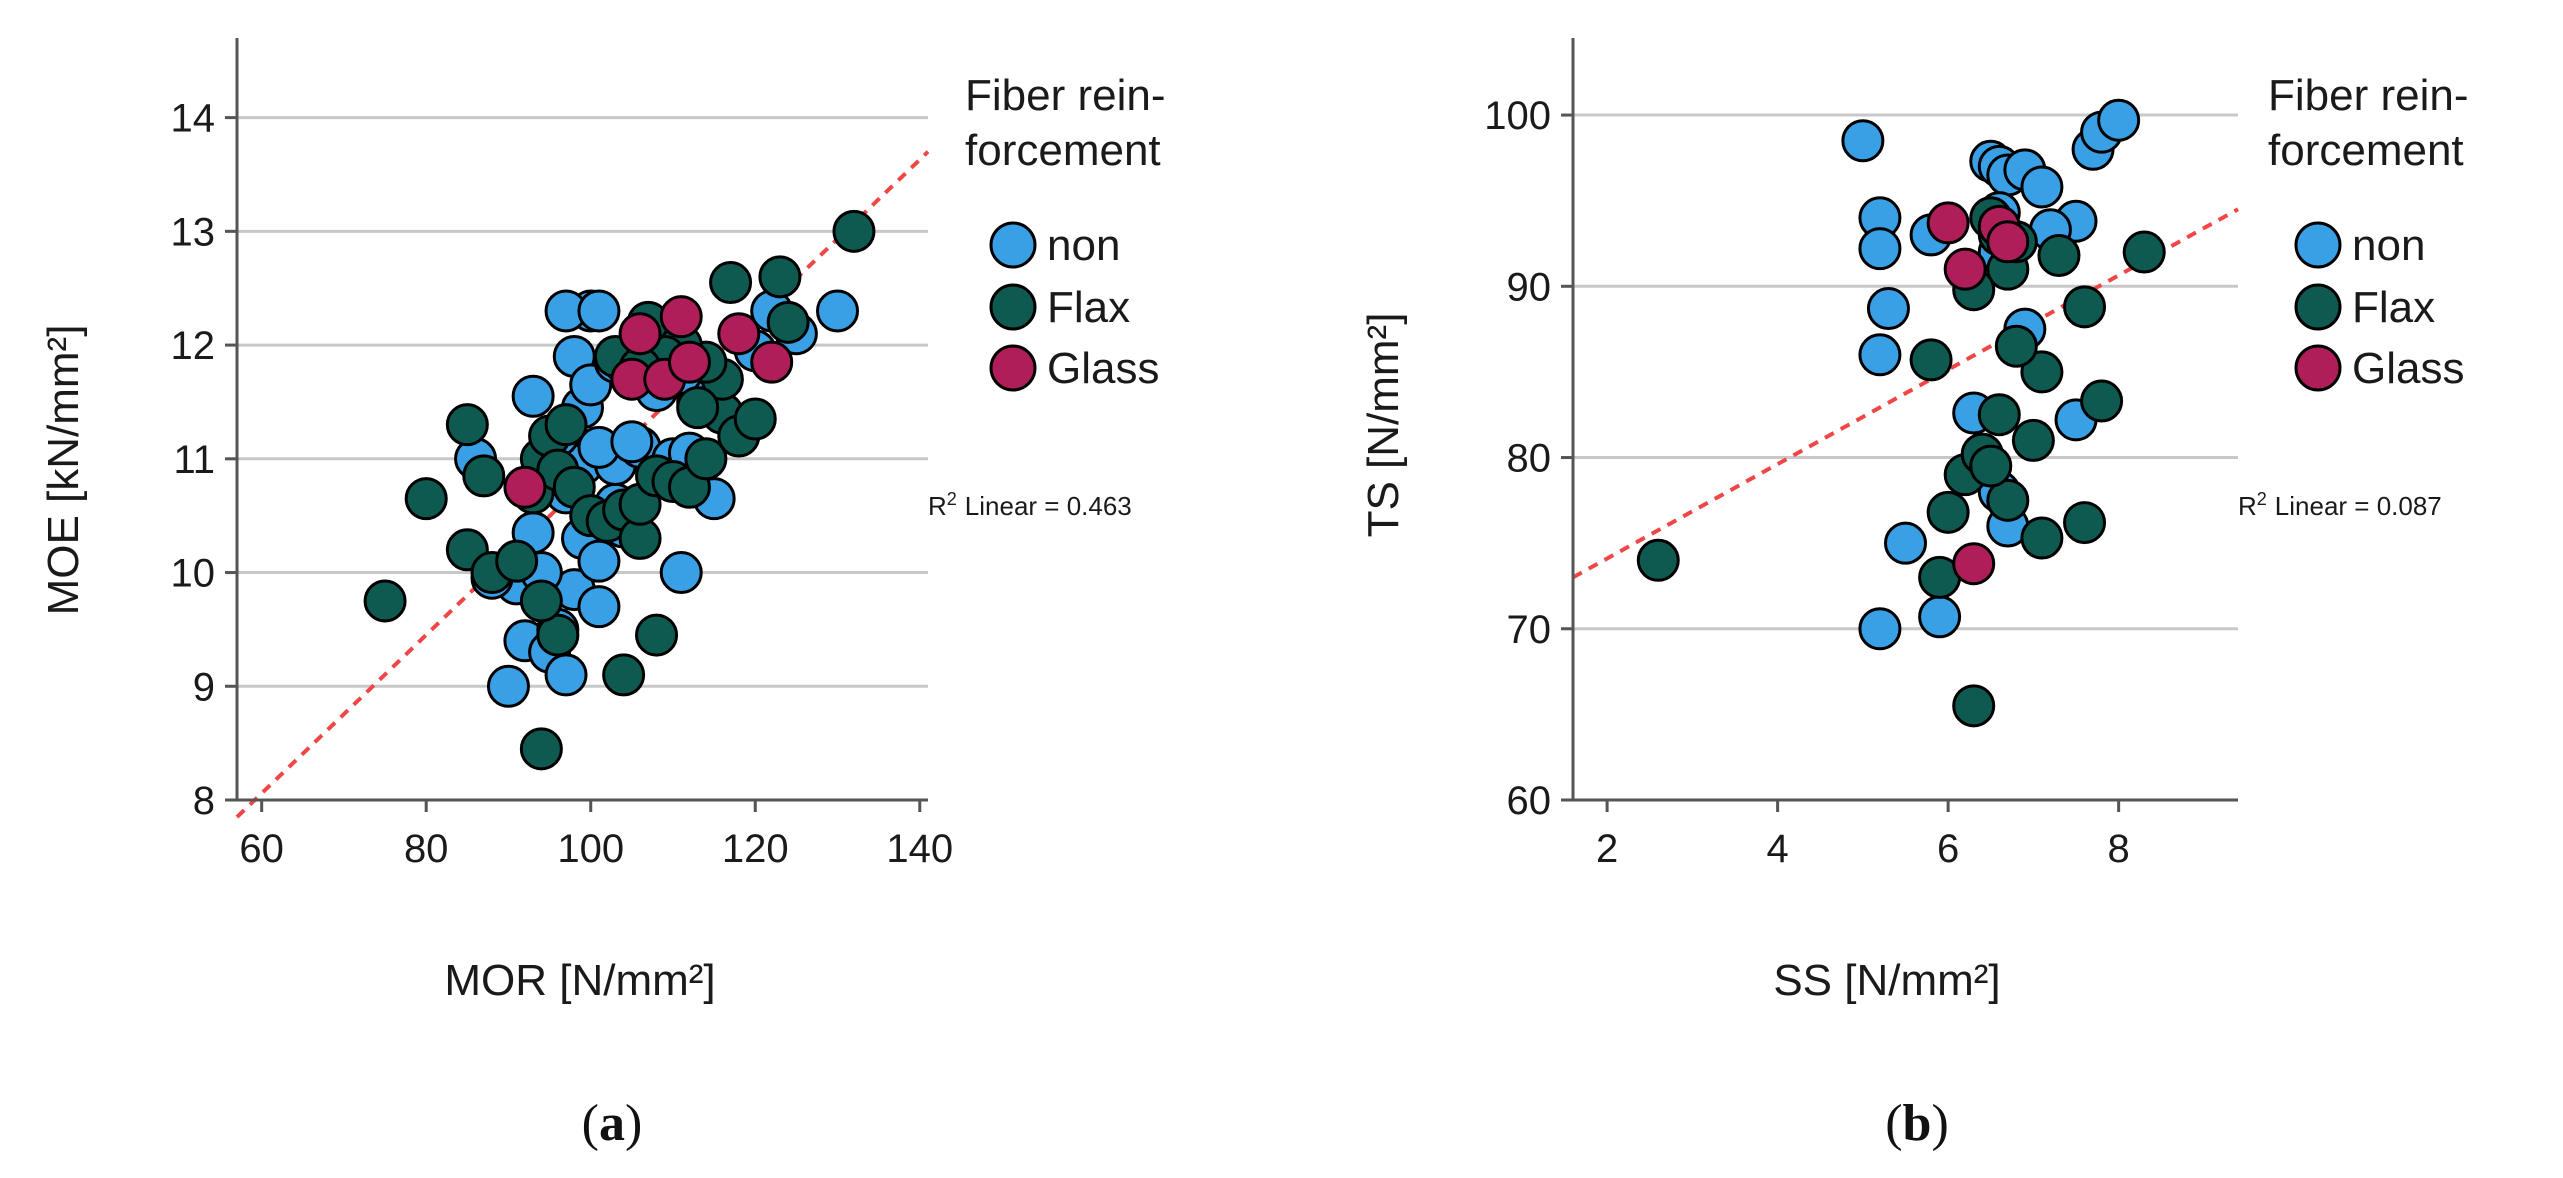 Image resolution: width=2563 pixels, height=1178 pixels. What do you see at coordinates (1529, 459) in the screenshot?
I see `y-tick-label-b-2: 80` at bounding box center [1529, 459].